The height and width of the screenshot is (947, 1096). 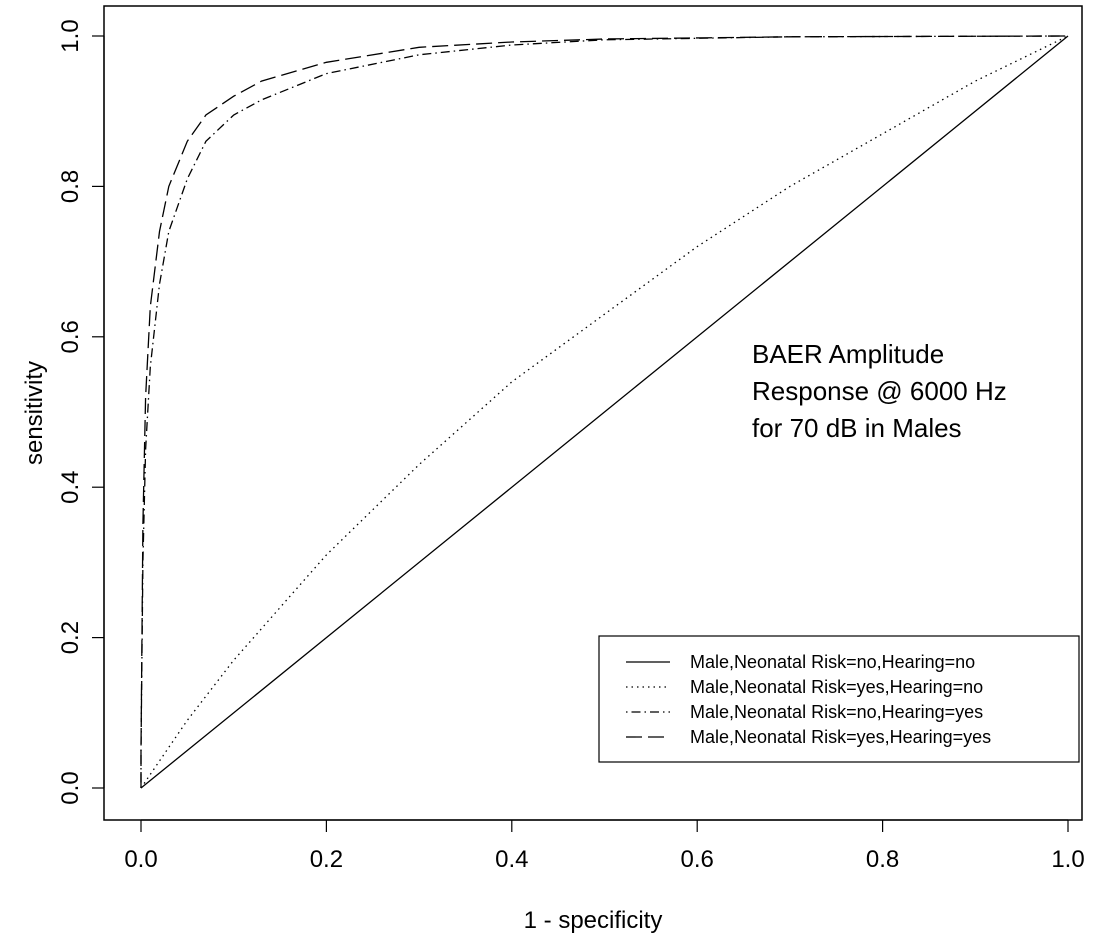 What do you see at coordinates (511, 859) in the screenshot?
I see `x-tick-label: 0.4` at bounding box center [511, 859].